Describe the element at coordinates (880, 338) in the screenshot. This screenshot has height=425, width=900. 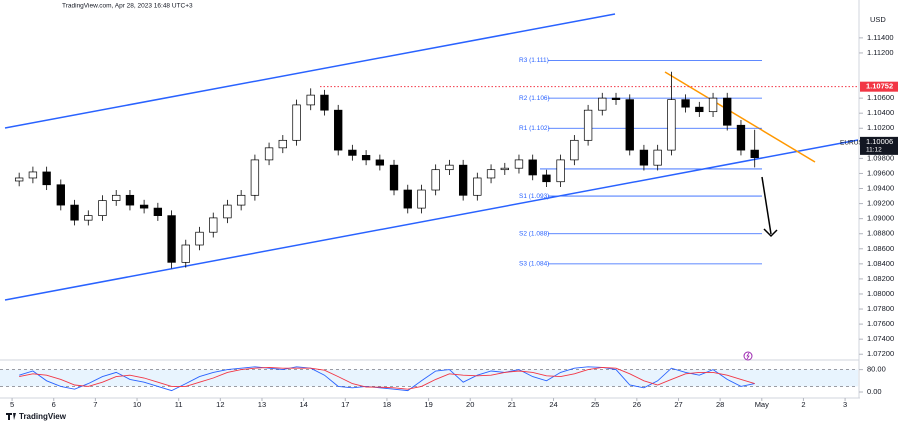
I see `y-tick-label: 1.07400` at that location.